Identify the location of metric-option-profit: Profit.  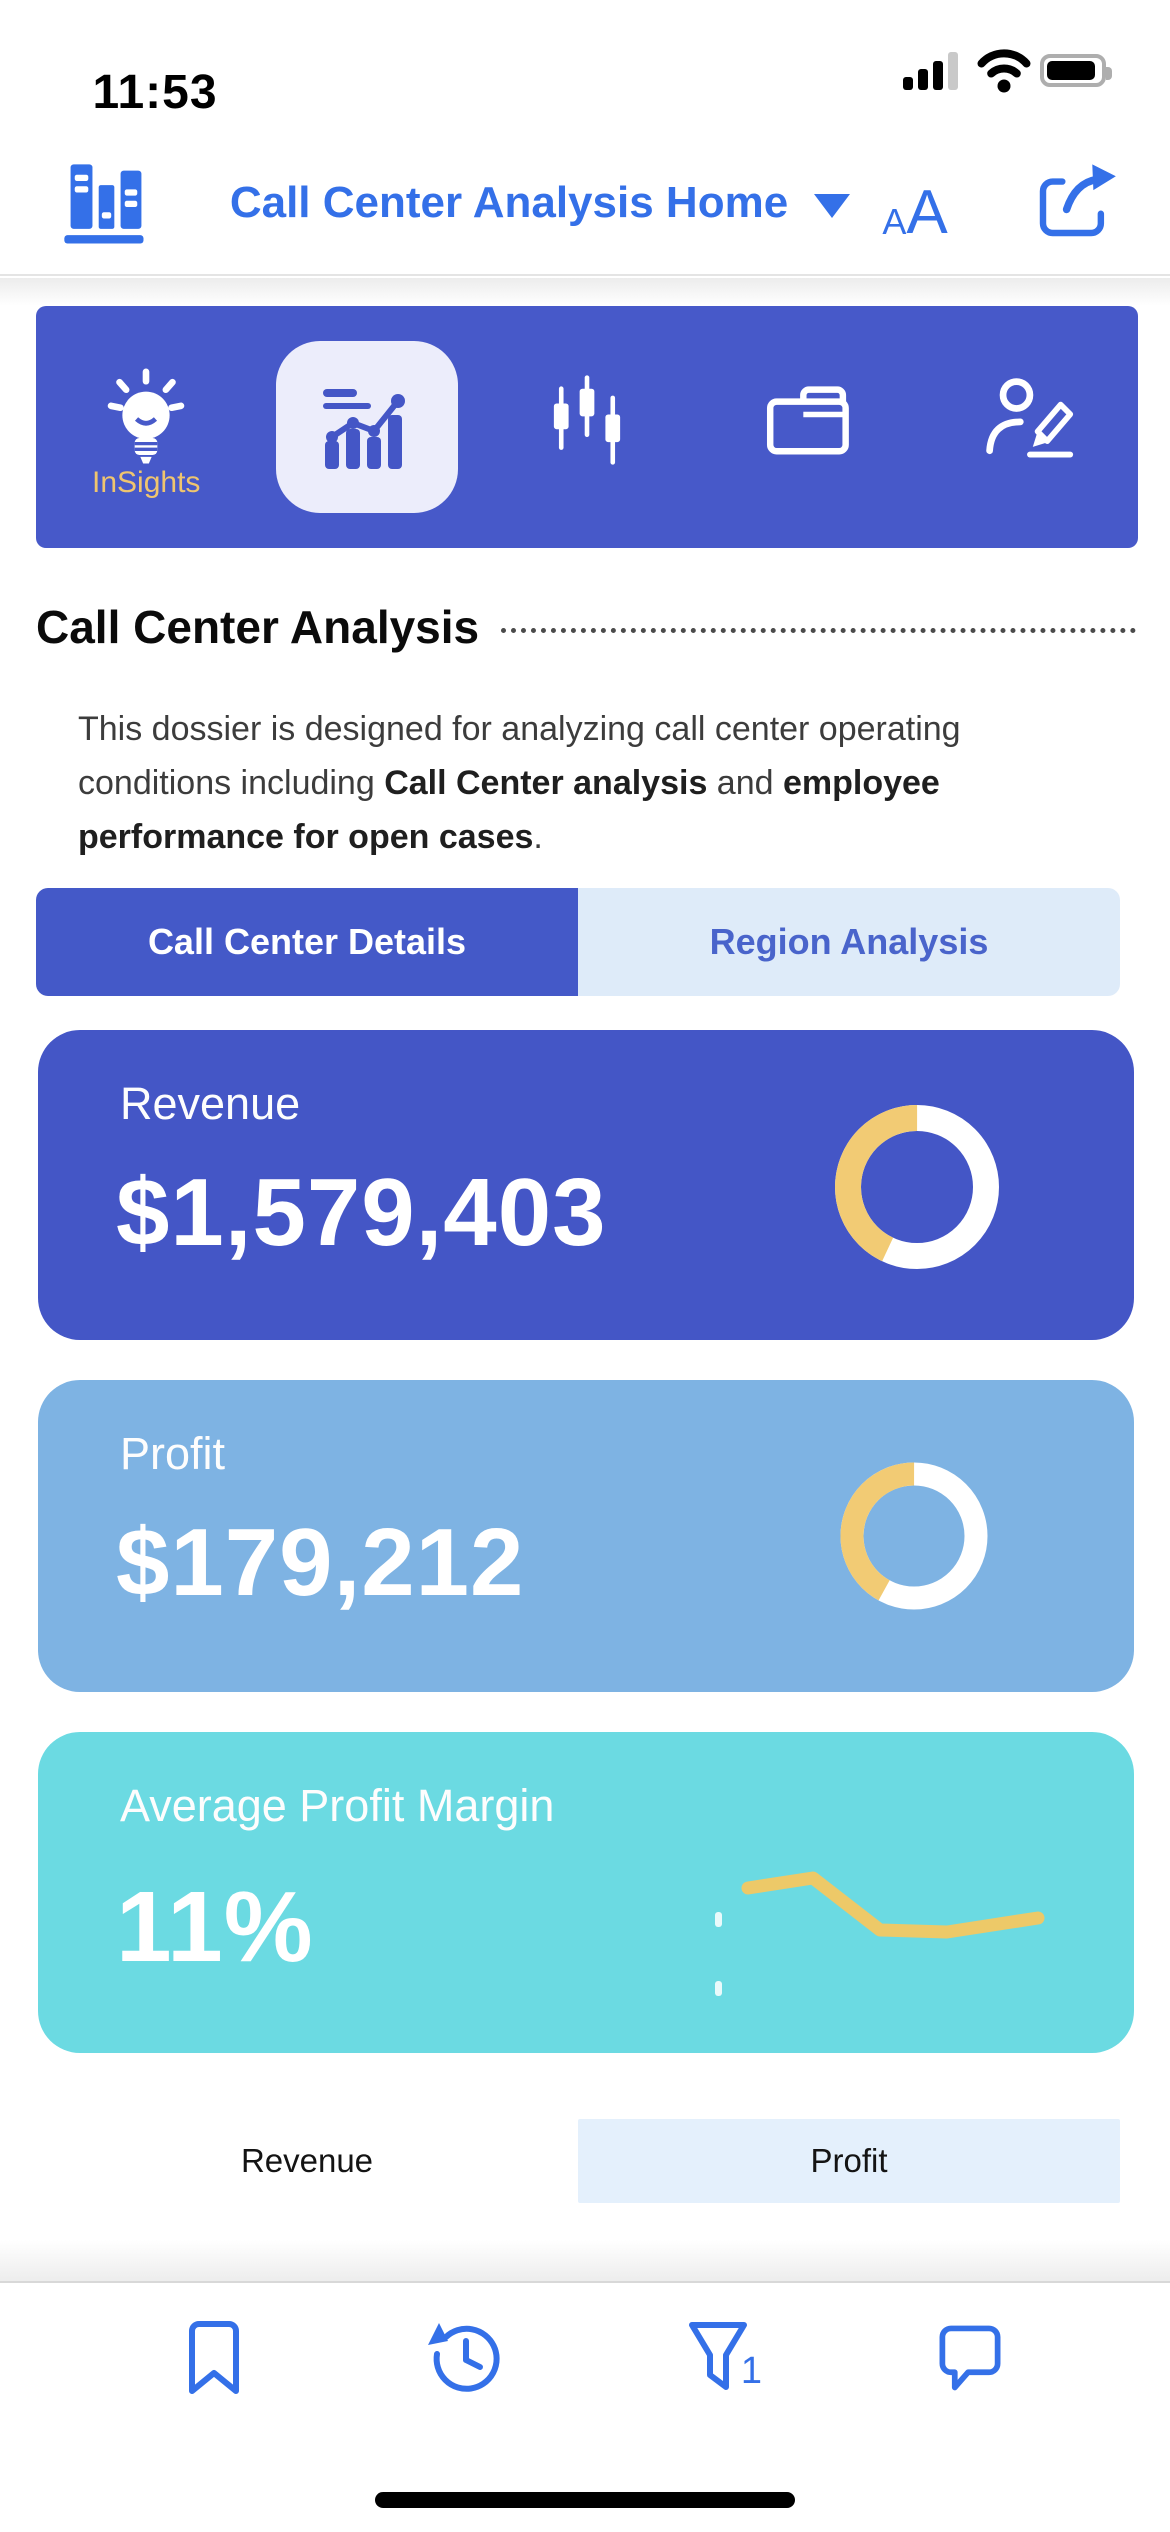
(849, 2161).